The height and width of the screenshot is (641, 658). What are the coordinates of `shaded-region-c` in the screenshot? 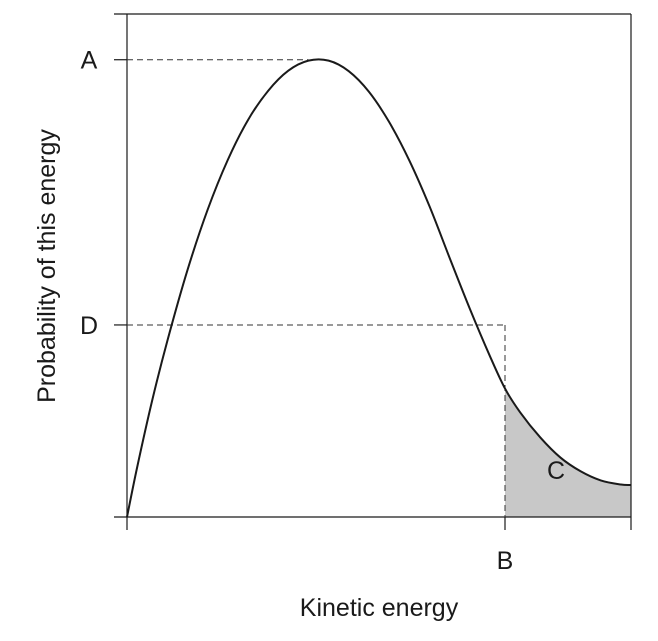 It's located at (568, 452).